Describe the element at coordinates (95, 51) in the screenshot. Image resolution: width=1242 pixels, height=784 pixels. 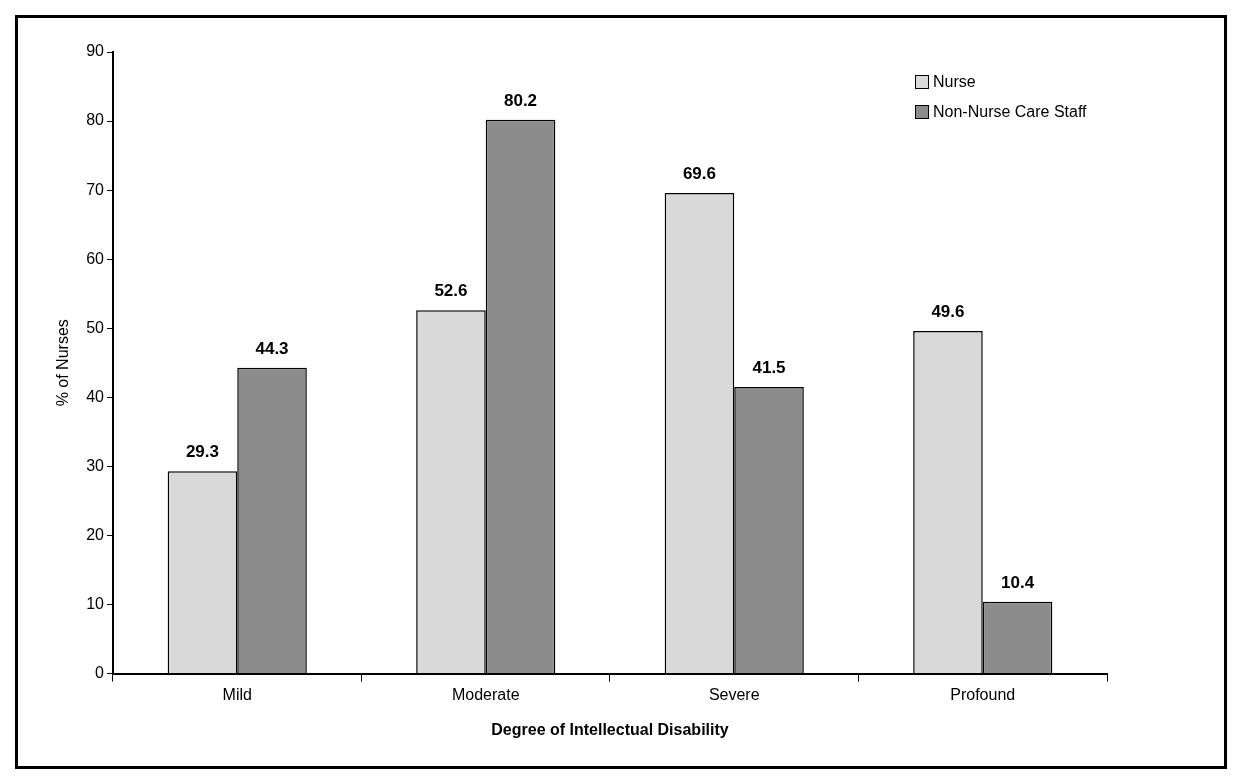
I see `y-tick-label: 90` at that location.